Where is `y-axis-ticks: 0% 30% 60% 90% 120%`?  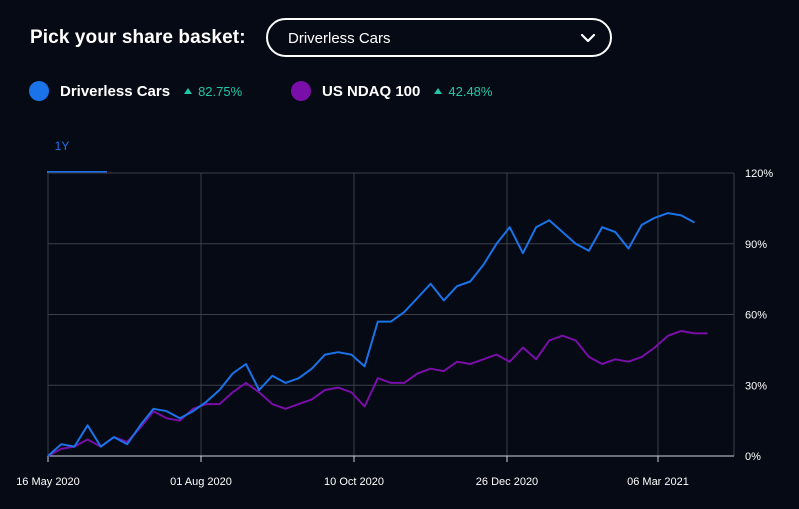 y-axis-ticks: 0% 30% 60% 90% 120% is located at coordinates (759, 315).